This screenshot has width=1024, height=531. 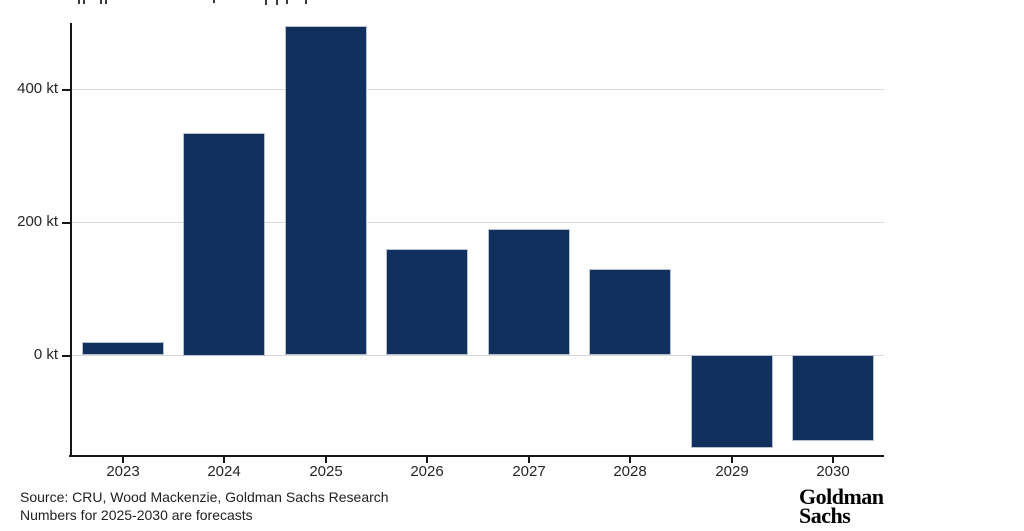 What do you see at coordinates (630, 312) in the screenshot?
I see `bar-2028` at bounding box center [630, 312].